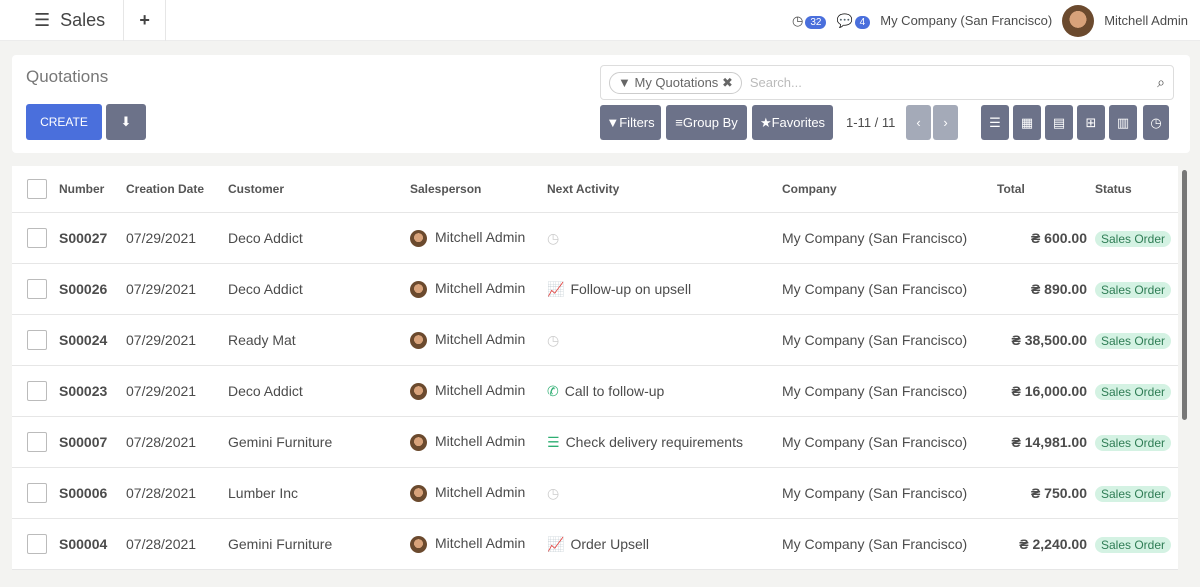 This screenshot has height=587, width=1200. I want to click on total: ₴ 38,500.00, so click(1049, 340).